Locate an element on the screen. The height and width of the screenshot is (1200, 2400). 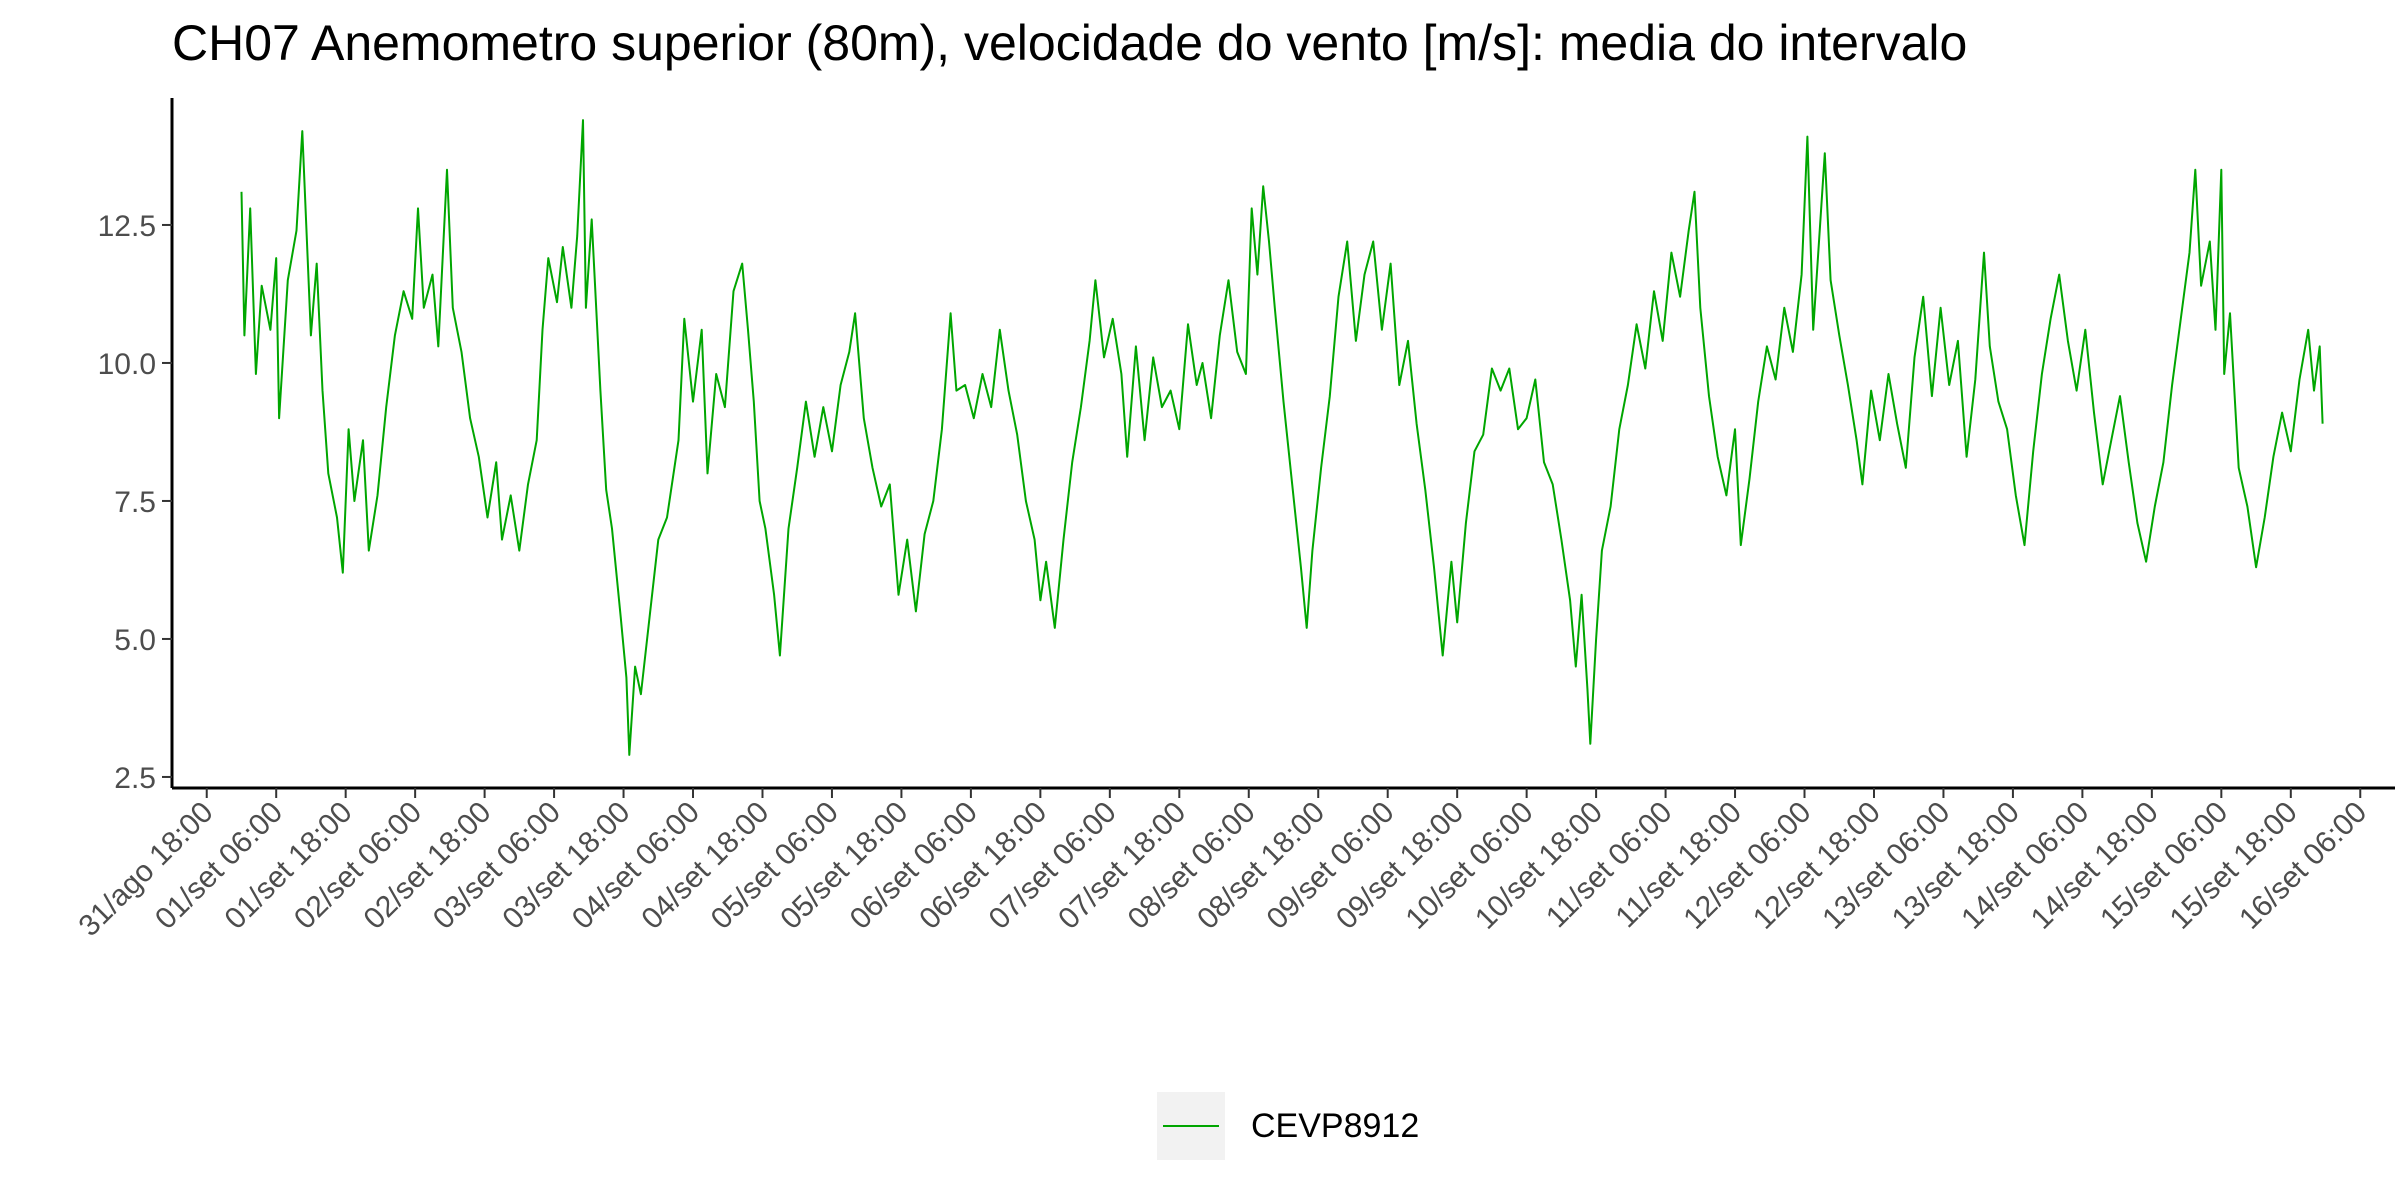
y-tick-label: 7.5 is located at coordinates (135, 502).